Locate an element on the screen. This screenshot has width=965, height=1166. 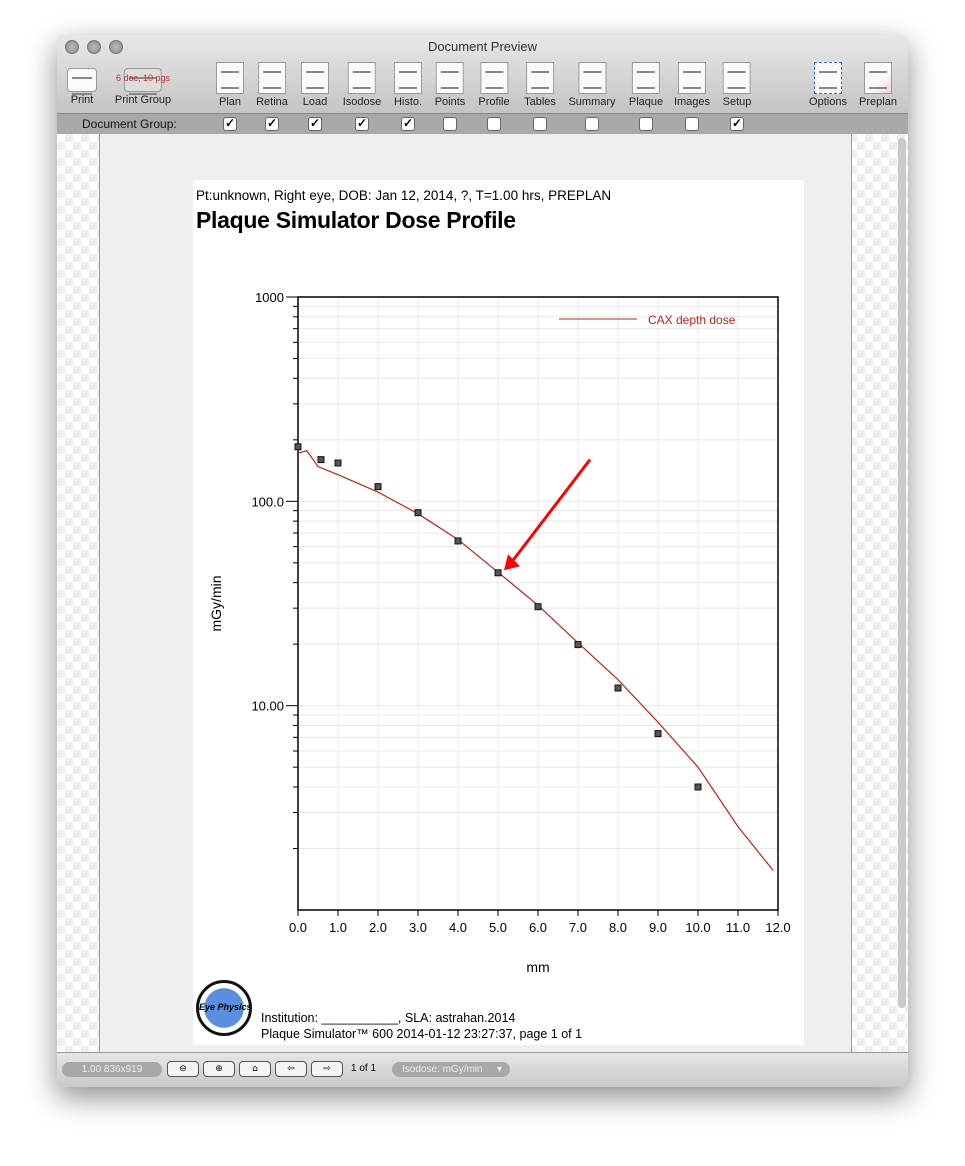
preplan-label: Preplan is located at coordinates (878, 102).